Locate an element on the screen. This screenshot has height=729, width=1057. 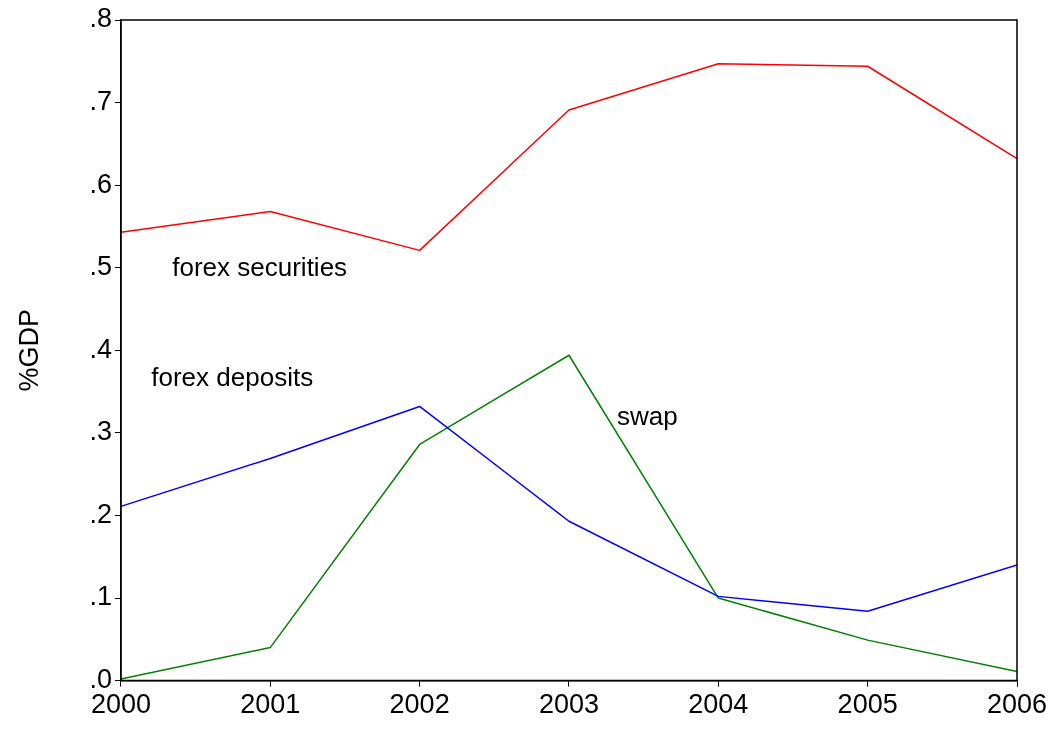
y-tick-label: .5 is located at coordinates (100, 266).